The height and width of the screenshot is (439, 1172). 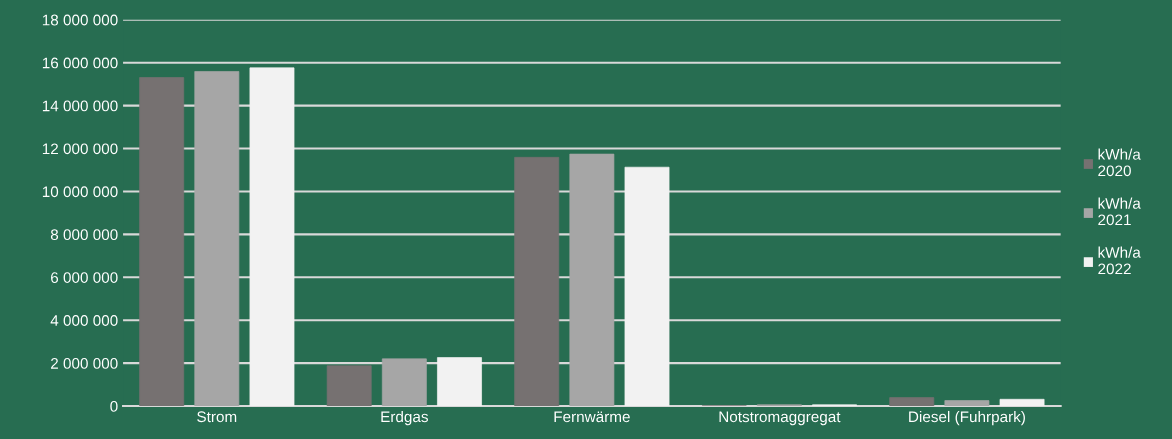 What do you see at coordinates (84, 235) in the screenshot?
I see `y-tick-label: 8 000 000` at bounding box center [84, 235].